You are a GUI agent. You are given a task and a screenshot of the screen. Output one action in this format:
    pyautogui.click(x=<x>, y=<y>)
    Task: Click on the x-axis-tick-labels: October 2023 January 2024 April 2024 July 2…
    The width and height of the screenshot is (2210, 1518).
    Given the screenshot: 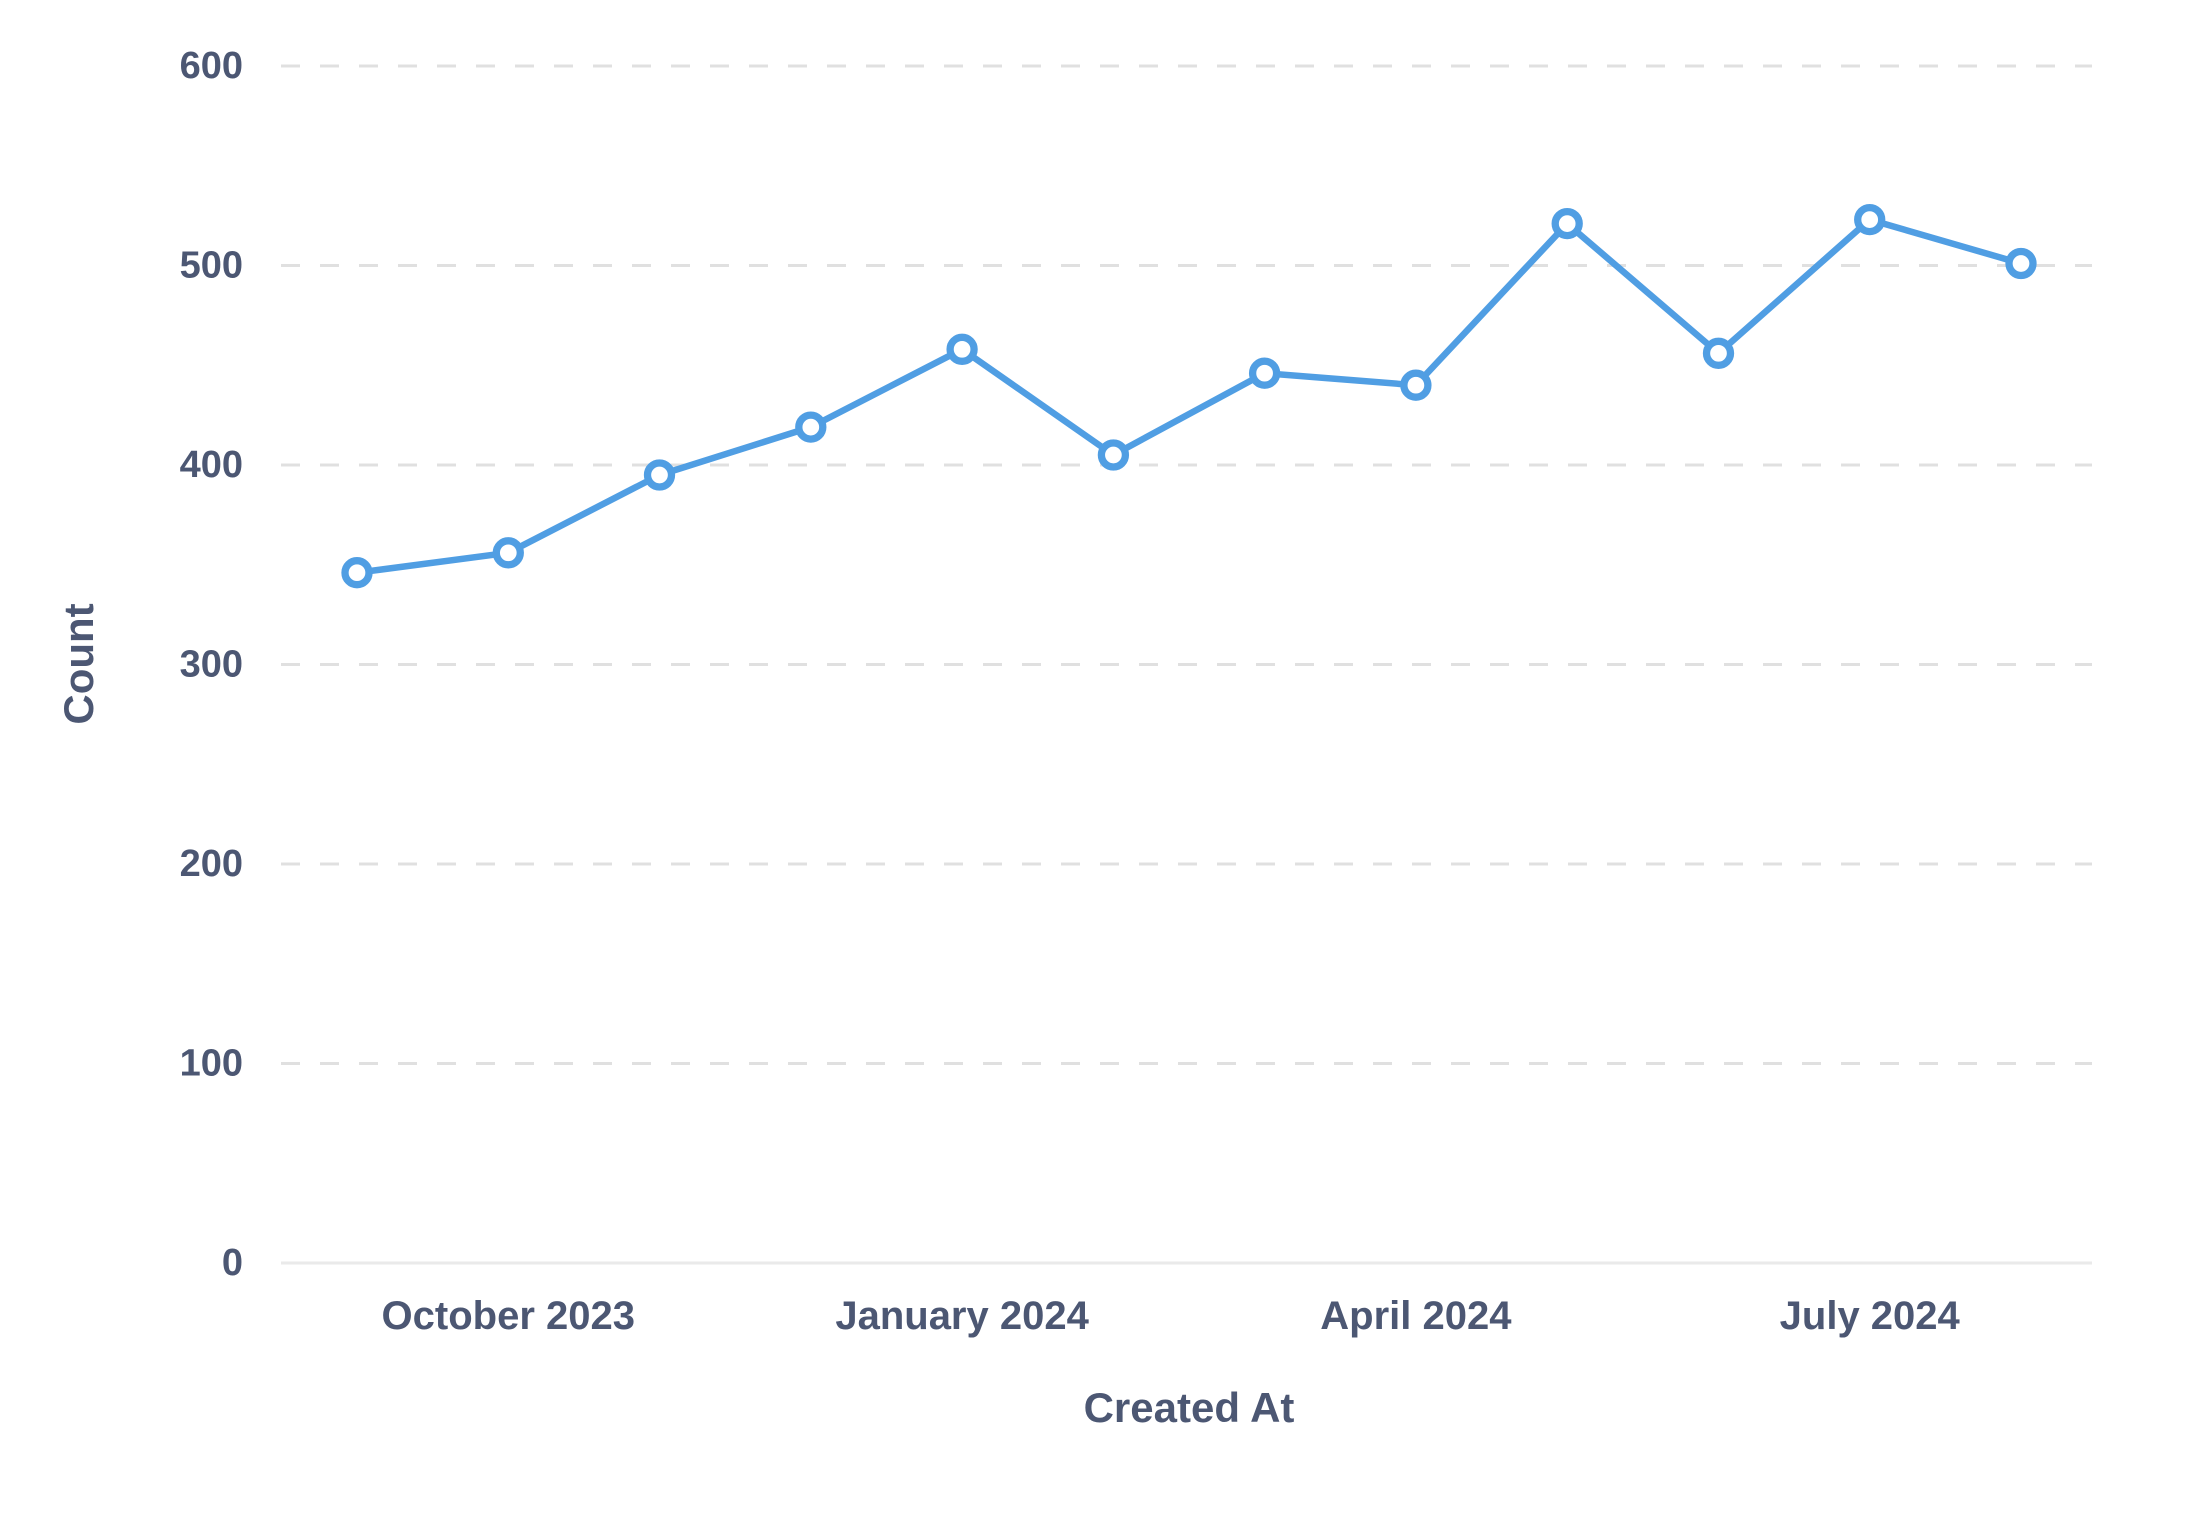 What is the action you would take?
    pyautogui.click(x=1171, y=1316)
    